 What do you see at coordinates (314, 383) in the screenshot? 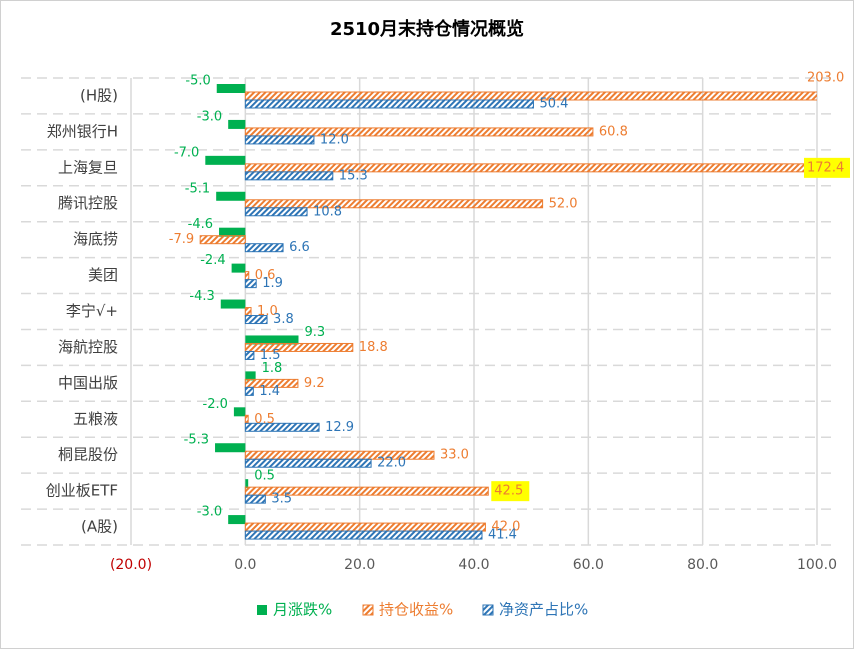
I see `data-label: 9.2` at bounding box center [314, 383].